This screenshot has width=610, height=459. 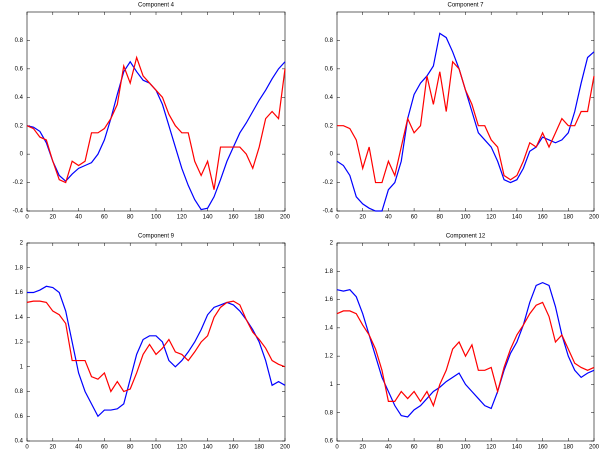 I want to click on chart-title: Component 4, so click(x=156, y=6).